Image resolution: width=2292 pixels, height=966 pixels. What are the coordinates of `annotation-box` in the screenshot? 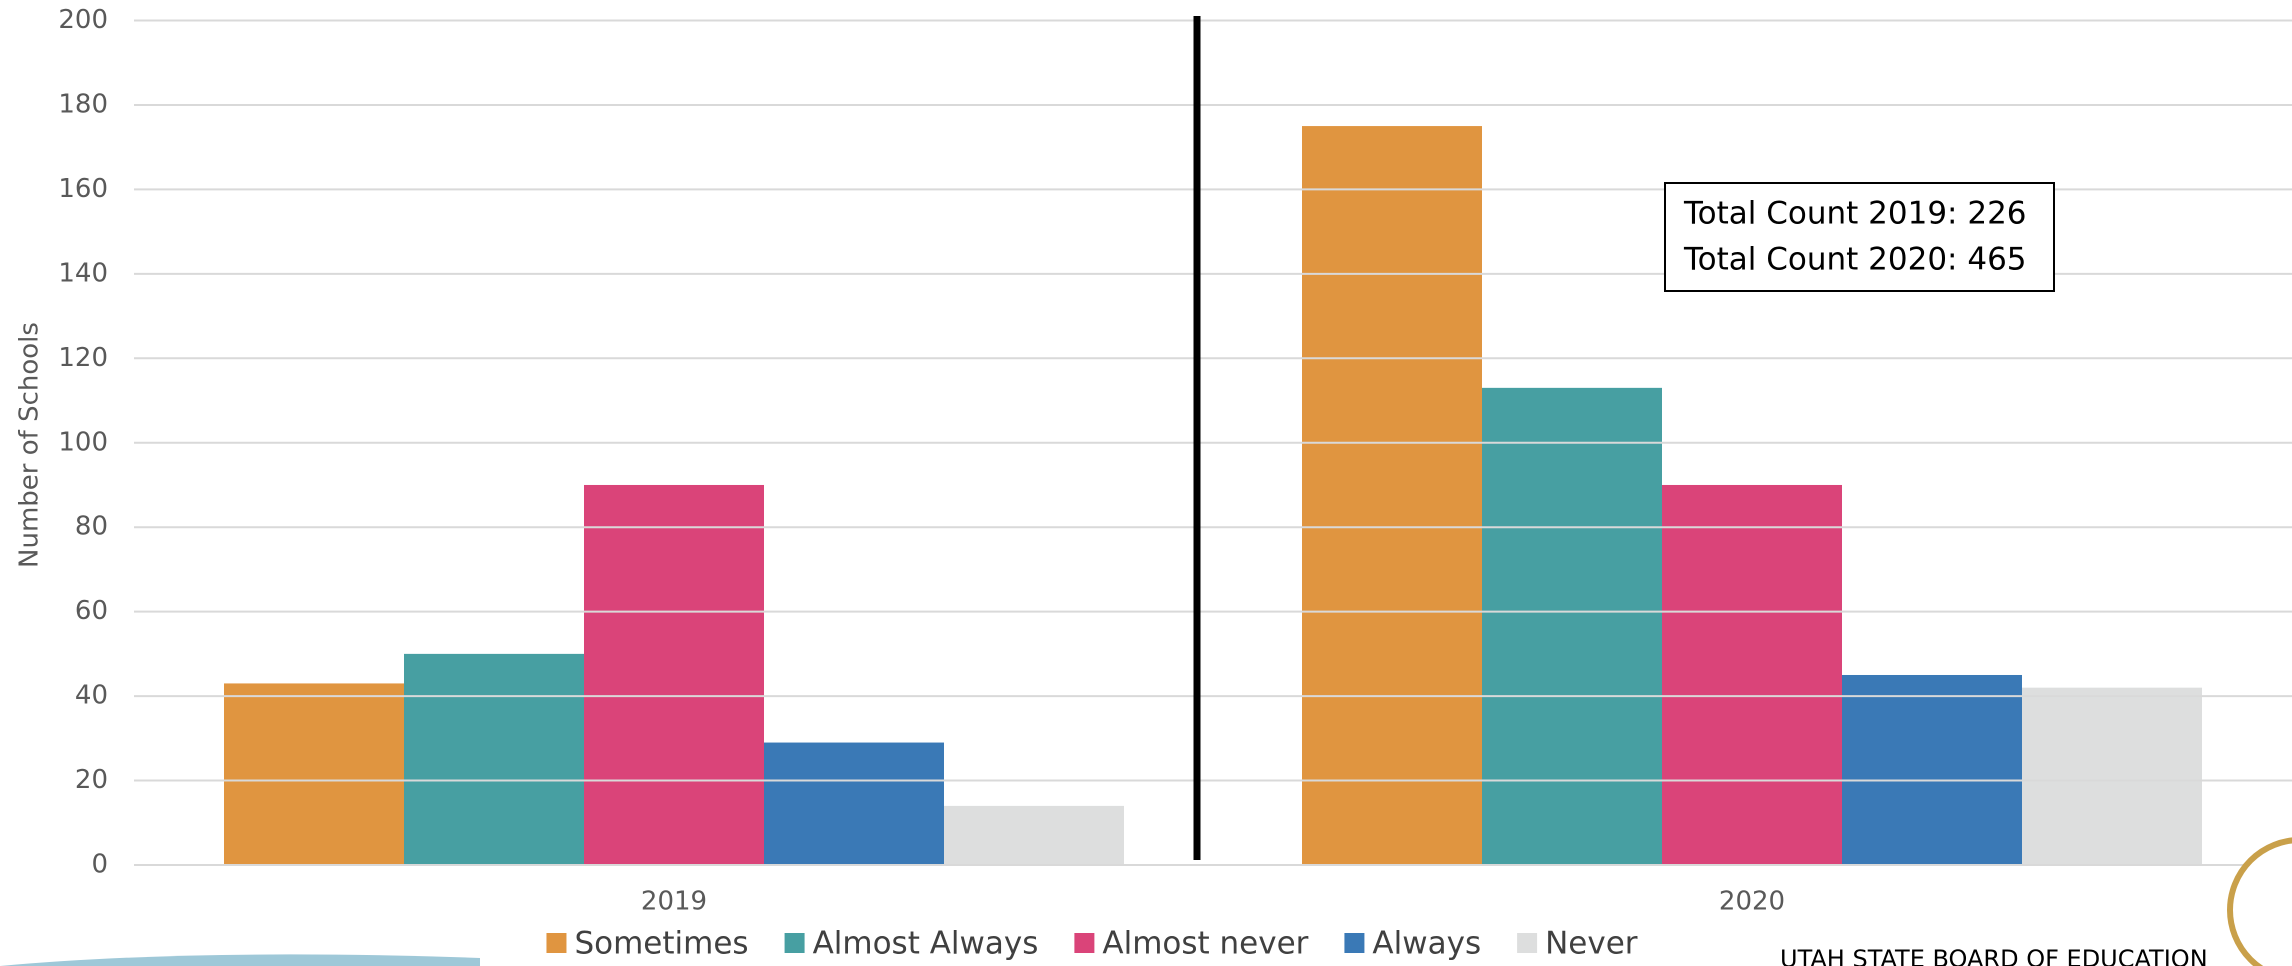 It's located at (1859, 237).